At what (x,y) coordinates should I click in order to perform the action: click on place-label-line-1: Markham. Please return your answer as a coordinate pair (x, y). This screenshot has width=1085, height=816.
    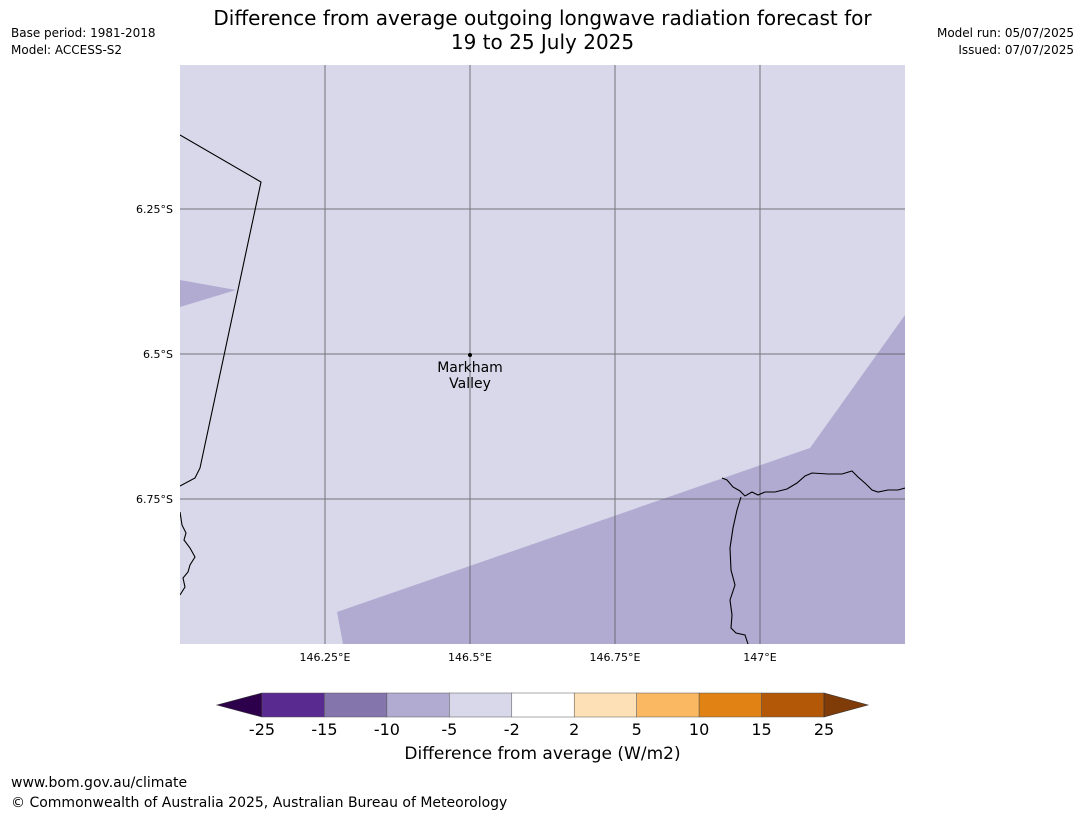
    Looking at the image, I should click on (470, 368).